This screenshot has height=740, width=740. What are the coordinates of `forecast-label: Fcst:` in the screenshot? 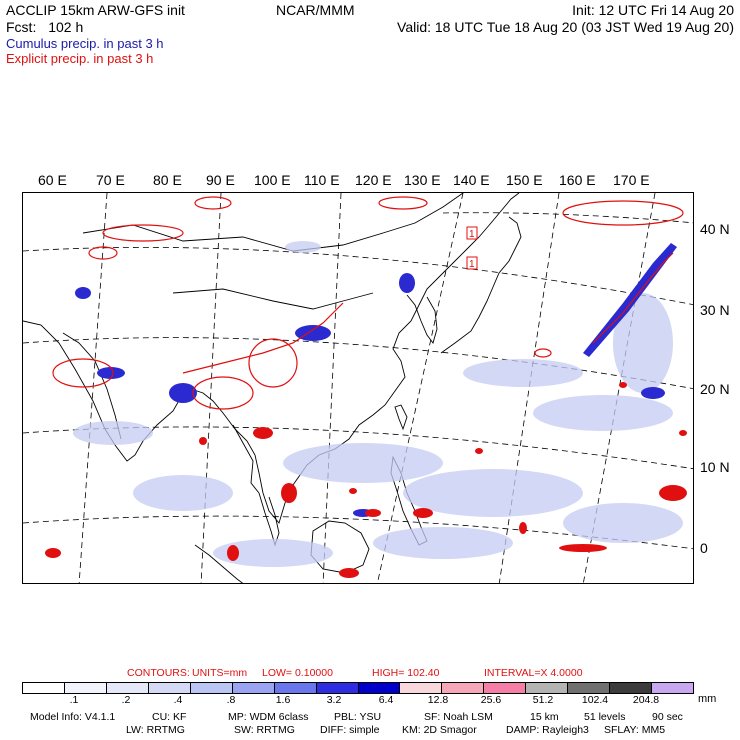 It's located at (21, 27).